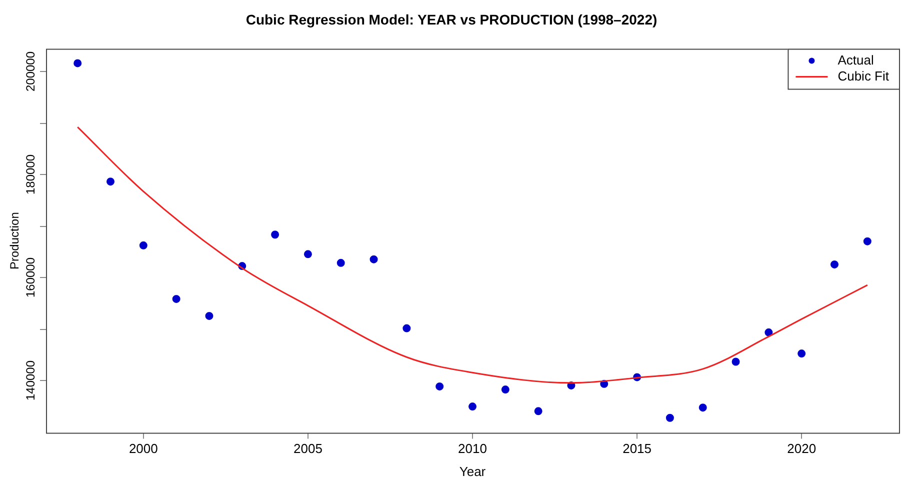 The width and height of the screenshot is (905, 486). I want to click on x-tick-label: 2015, so click(637, 448).